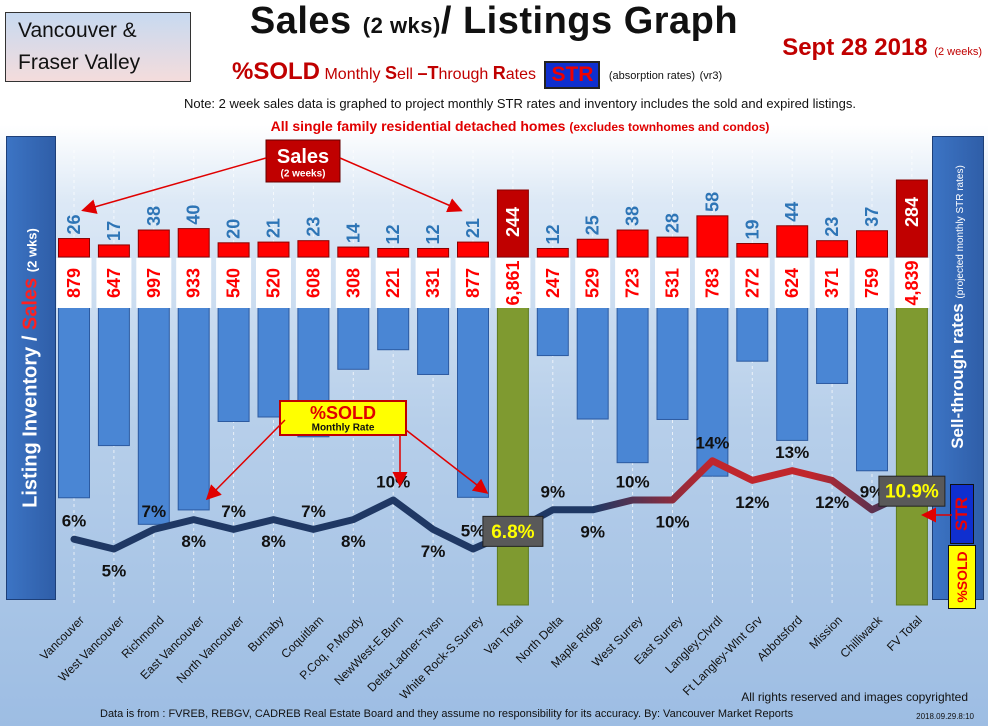  Describe the element at coordinates (904, 633) in the screenshot. I see `category-label: FV Total` at that location.